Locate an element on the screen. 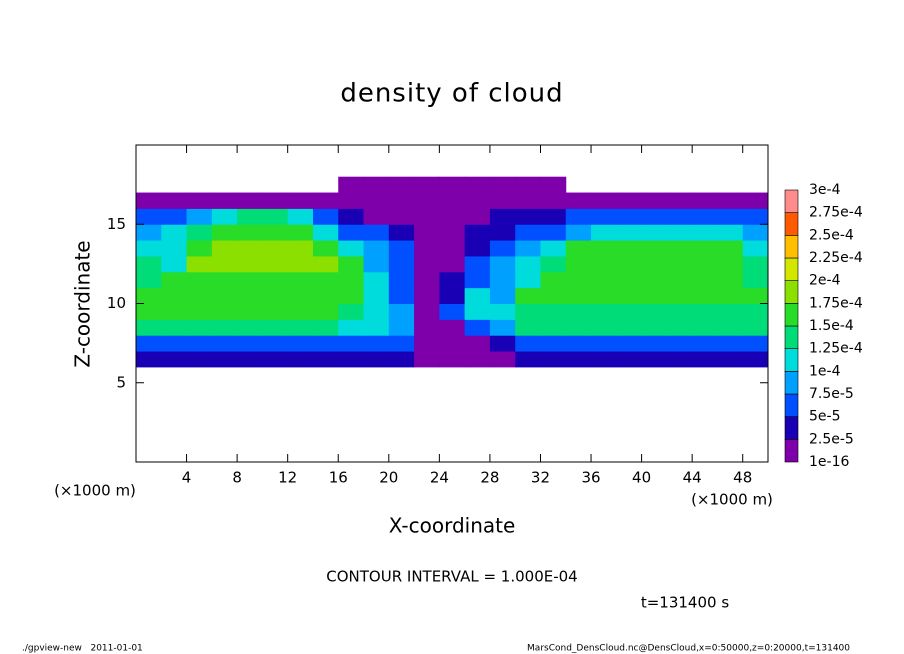 This screenshot has height=654, width=904. chart-title: density of cloud is located at coordinates (451, 94).